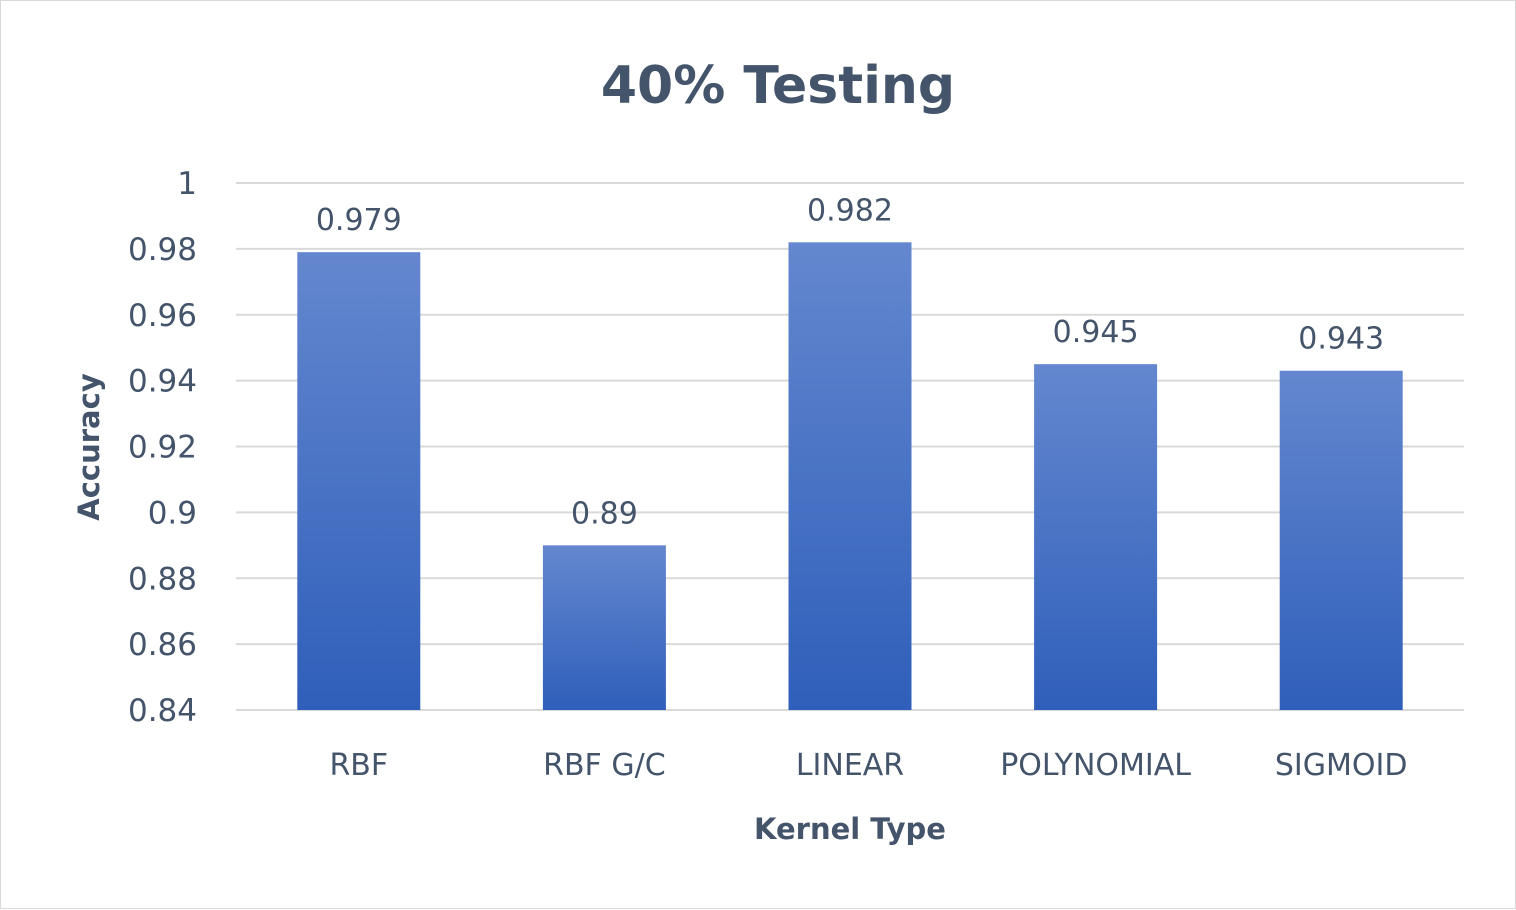 The height and width of the screenshot is (910, 1516). Describe the element at coordinates (604, 765) in the screenshot. I see `x-tick-label: RBF G/C` at that location.